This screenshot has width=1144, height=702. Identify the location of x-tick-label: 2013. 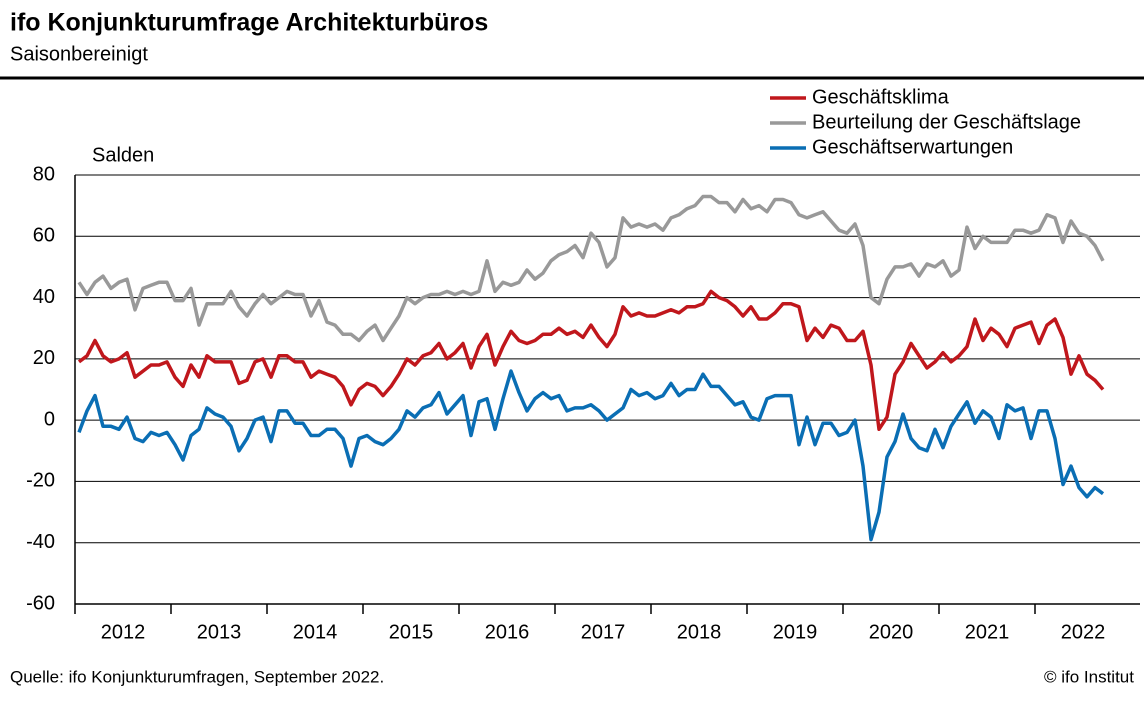
(219, 632).